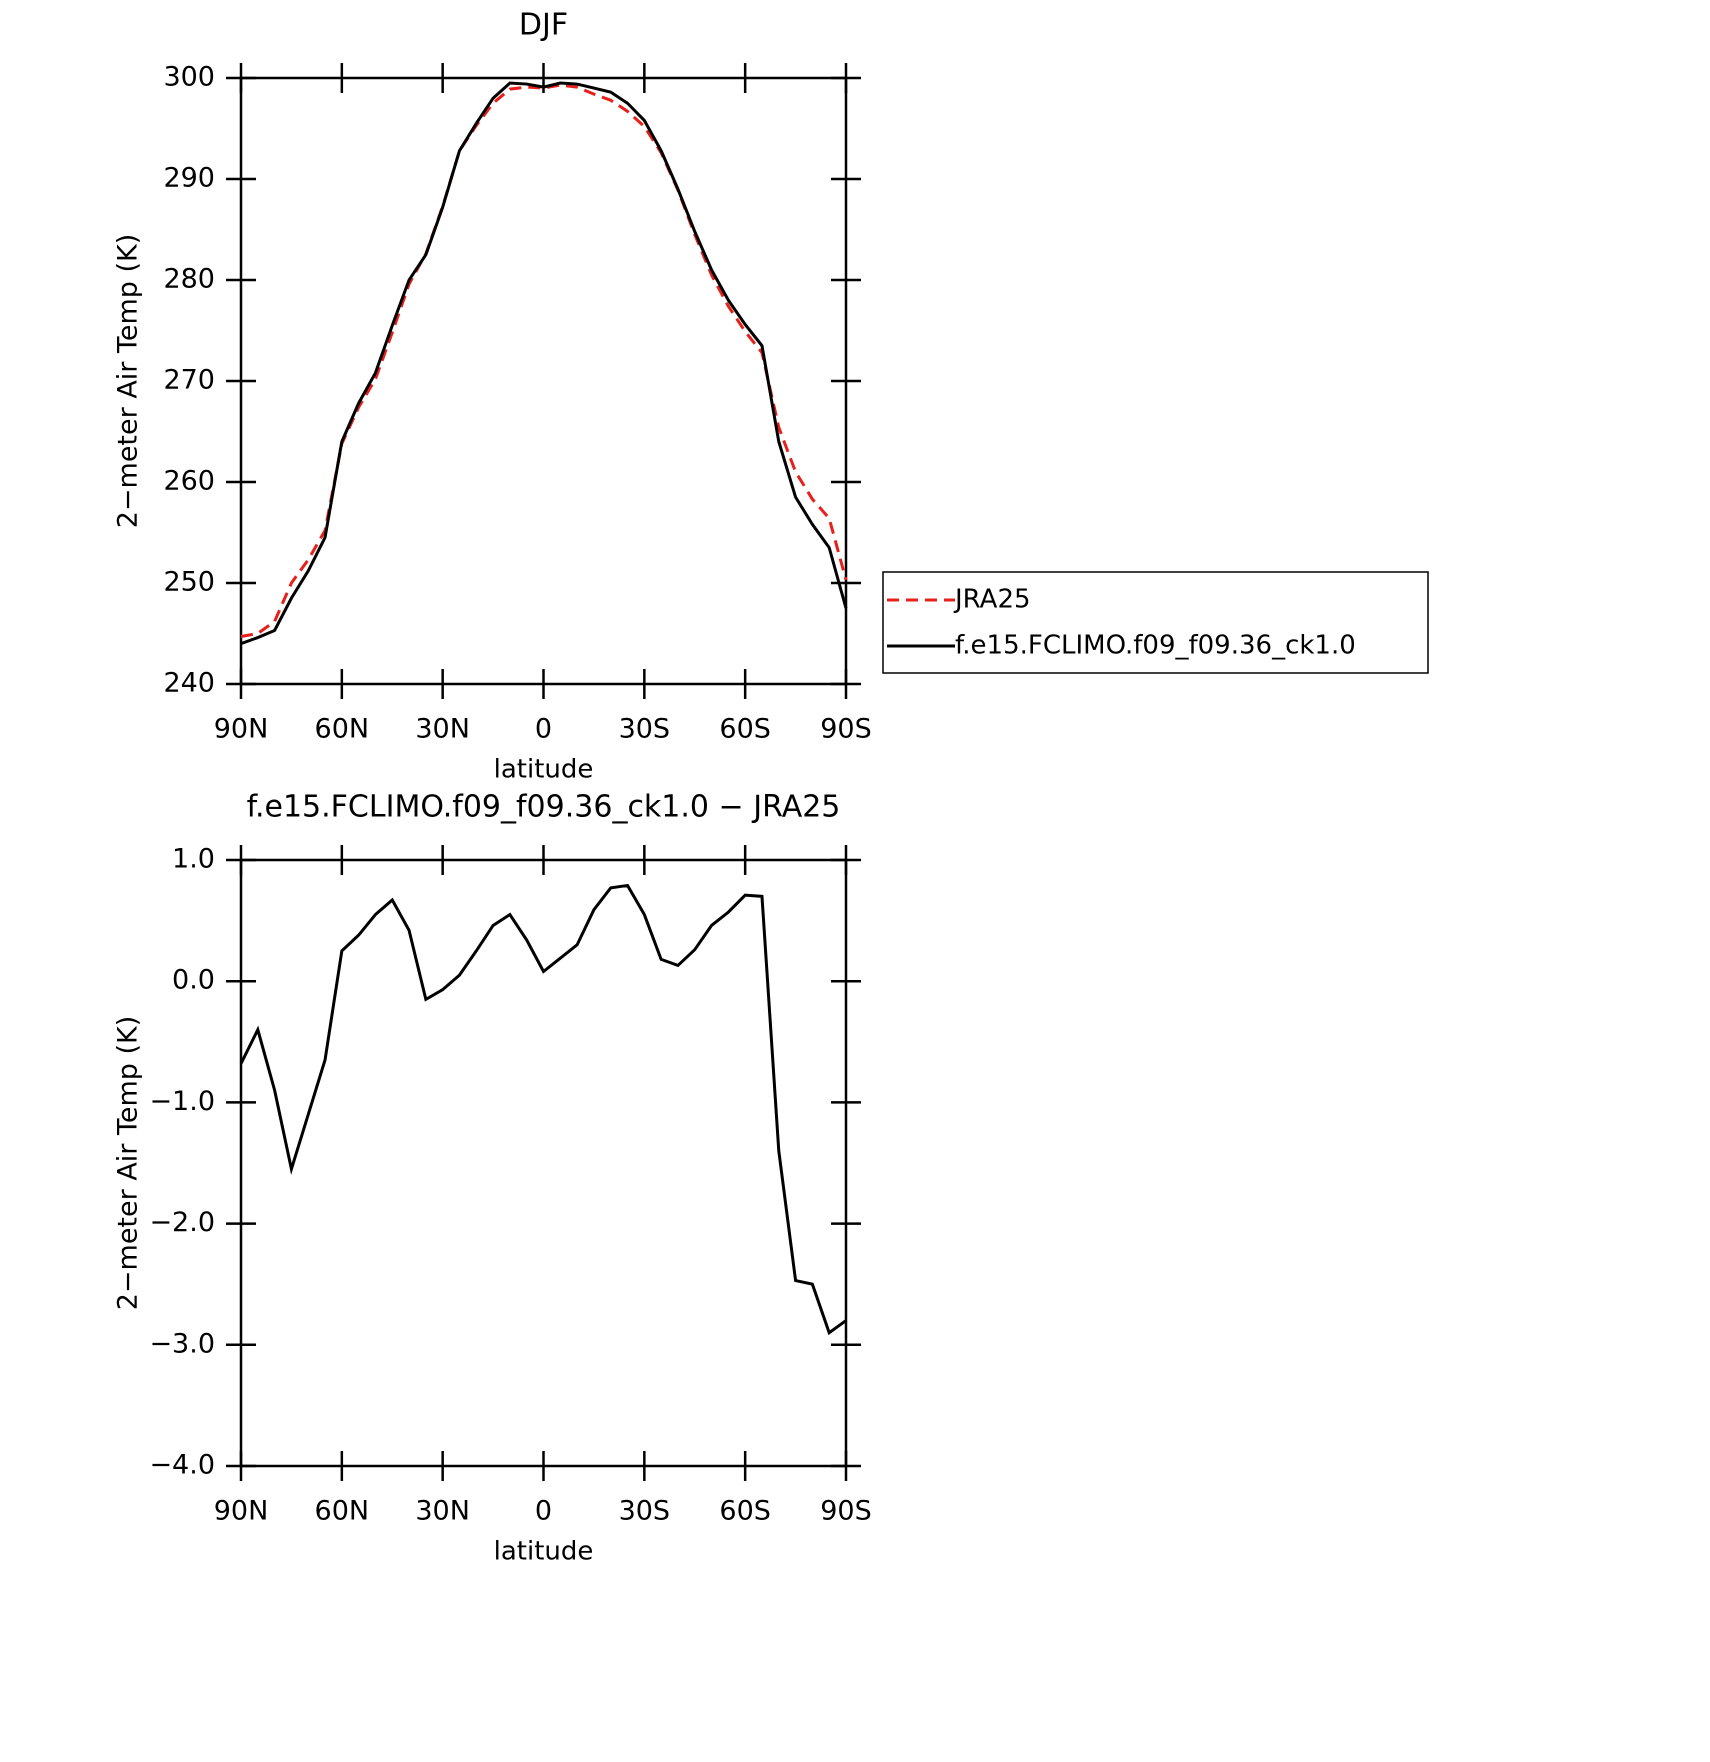  I want to click on y-tick-label: −3.0, so click(182, 1343).